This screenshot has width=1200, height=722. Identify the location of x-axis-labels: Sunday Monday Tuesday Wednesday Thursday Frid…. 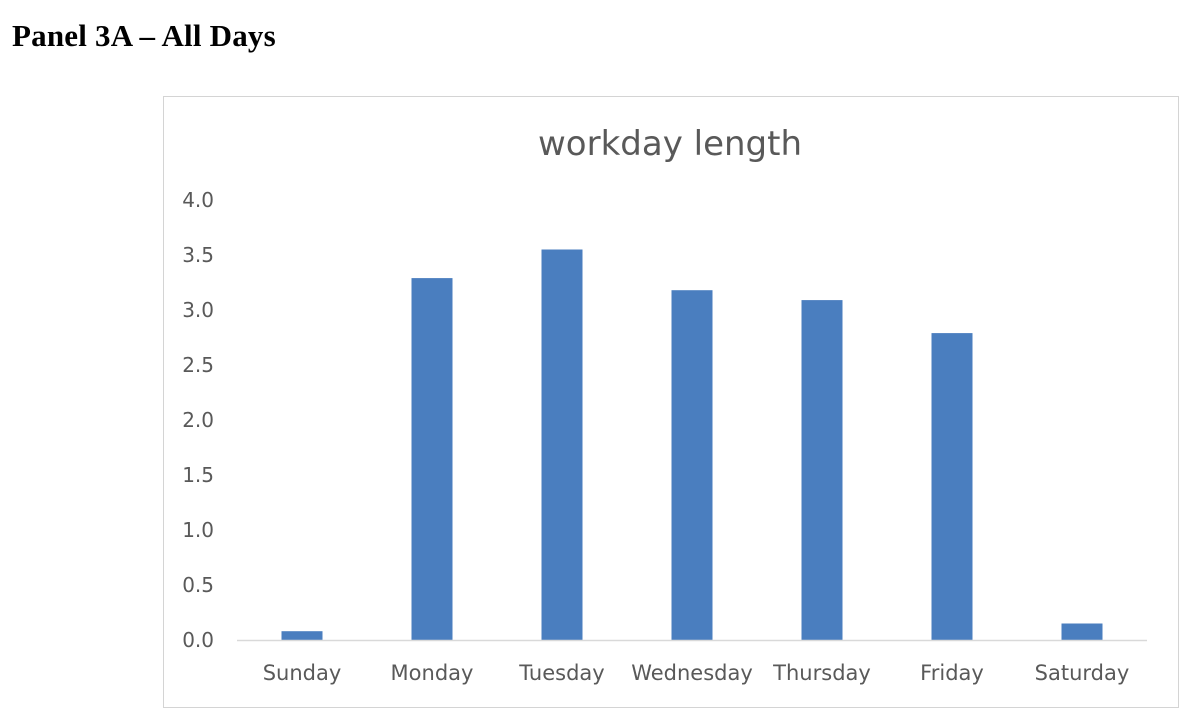
(696, 673).